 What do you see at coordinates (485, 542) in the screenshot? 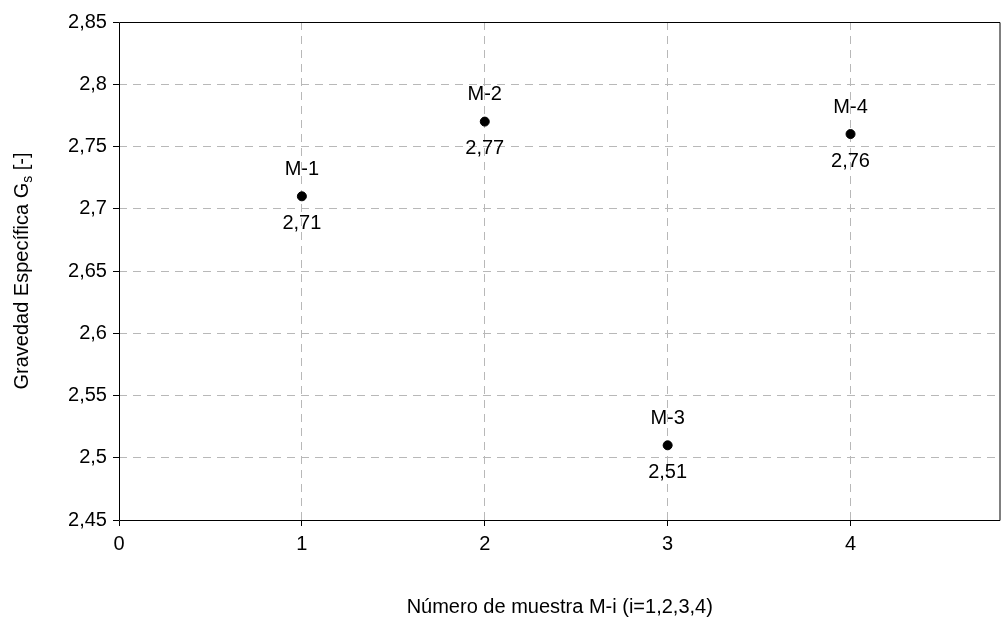
I see `x-tick-label: 2` at bounding box center [485, 542].